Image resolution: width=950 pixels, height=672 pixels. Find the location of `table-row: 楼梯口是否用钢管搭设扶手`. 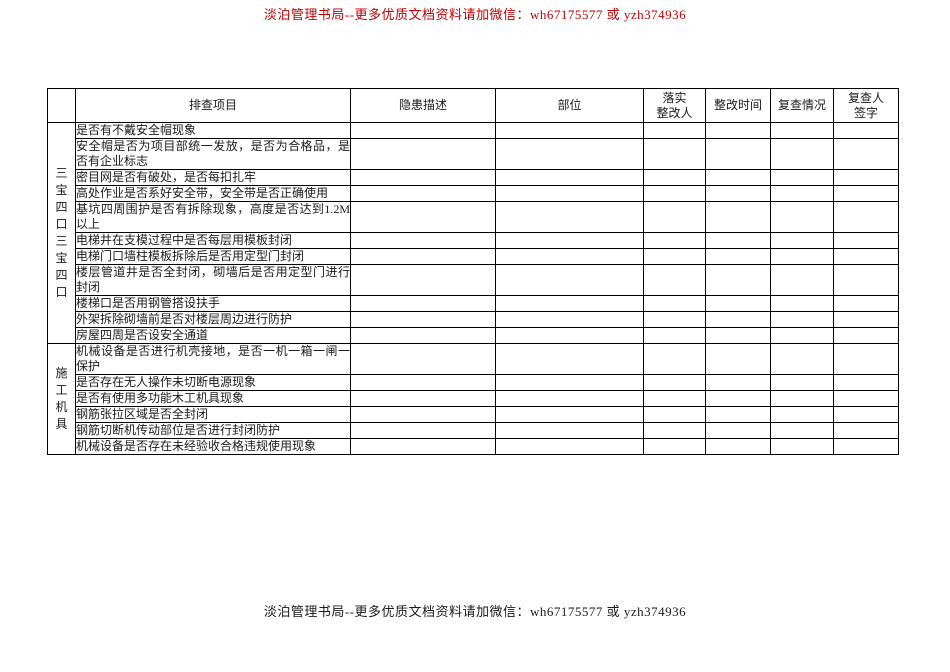

table-row: 楼梯口是否用钢管搭设扶手 is located at coordinates (473, 303).